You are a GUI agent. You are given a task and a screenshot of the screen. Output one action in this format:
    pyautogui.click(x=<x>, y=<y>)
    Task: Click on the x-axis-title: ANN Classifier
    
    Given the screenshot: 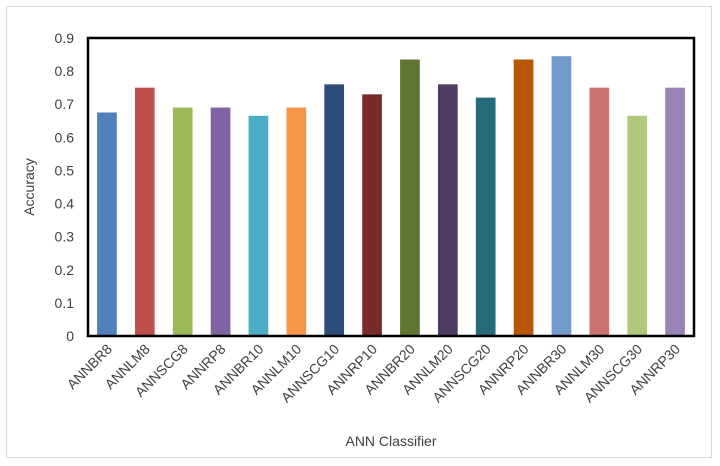 What is the action you would take?
    pyautogui.click(x=390, y=441)
    